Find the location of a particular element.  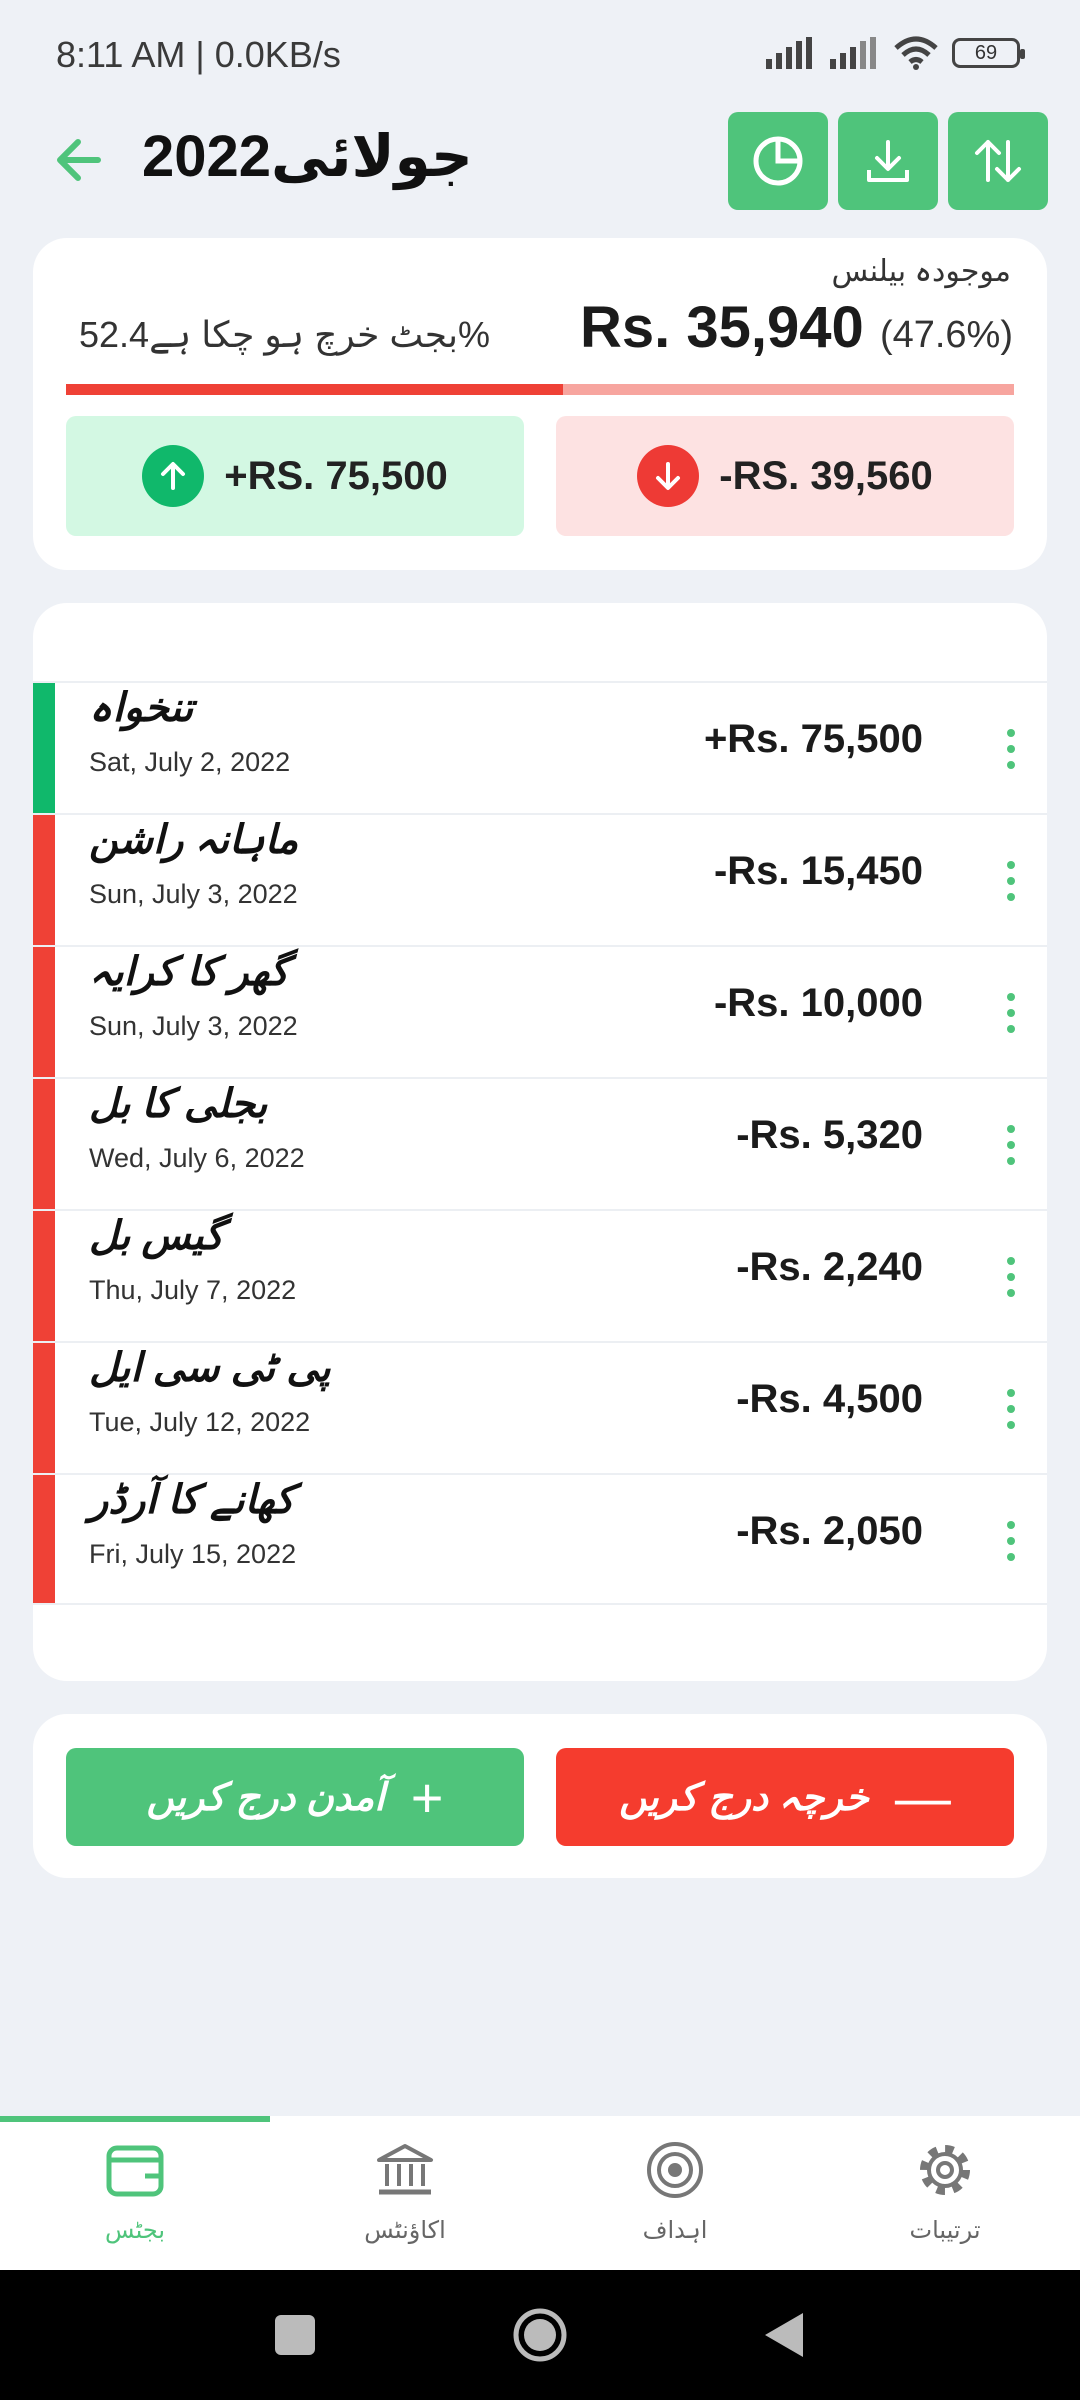

battery-icon: 69 is located at coordinates (988, 53).